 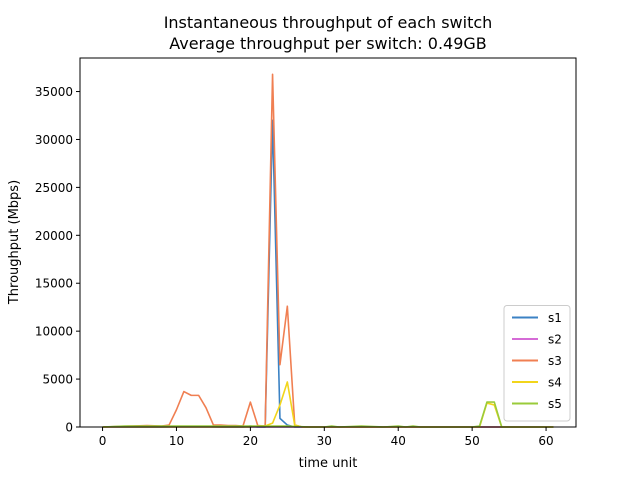 I want to click on y-axis: 0 5000 10000 15000 20000 25000 30000 35000, so click(x=57, y=260).